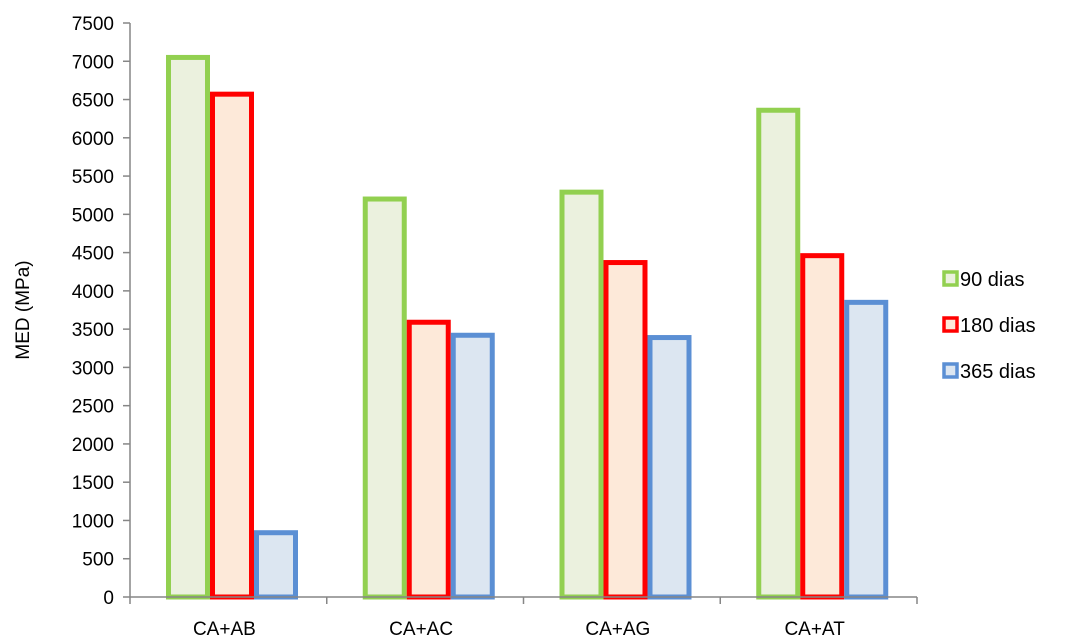 Image resolution: width=1078 pixels, height=641 pixels. I want to click on bar-180-dias-CA+AT, so click(822, 426).